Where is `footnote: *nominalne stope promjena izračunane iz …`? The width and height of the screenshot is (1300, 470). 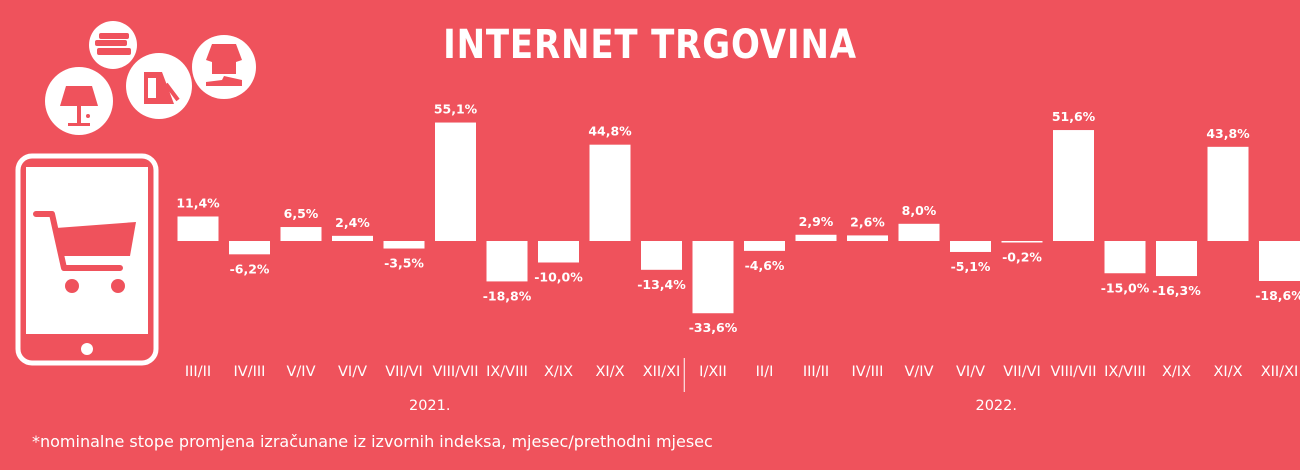 footnote: *nominalne stope promjena izračunane iz … is located at coordinates (372, 441).